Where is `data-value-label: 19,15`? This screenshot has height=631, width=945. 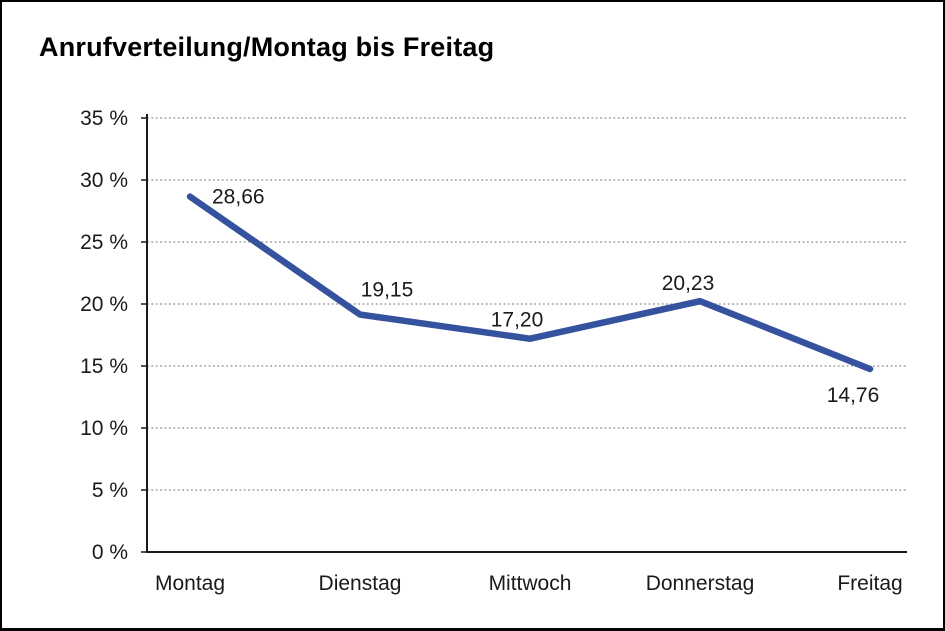
data-value-label: 19,15 is located at coordinates (387, 290).